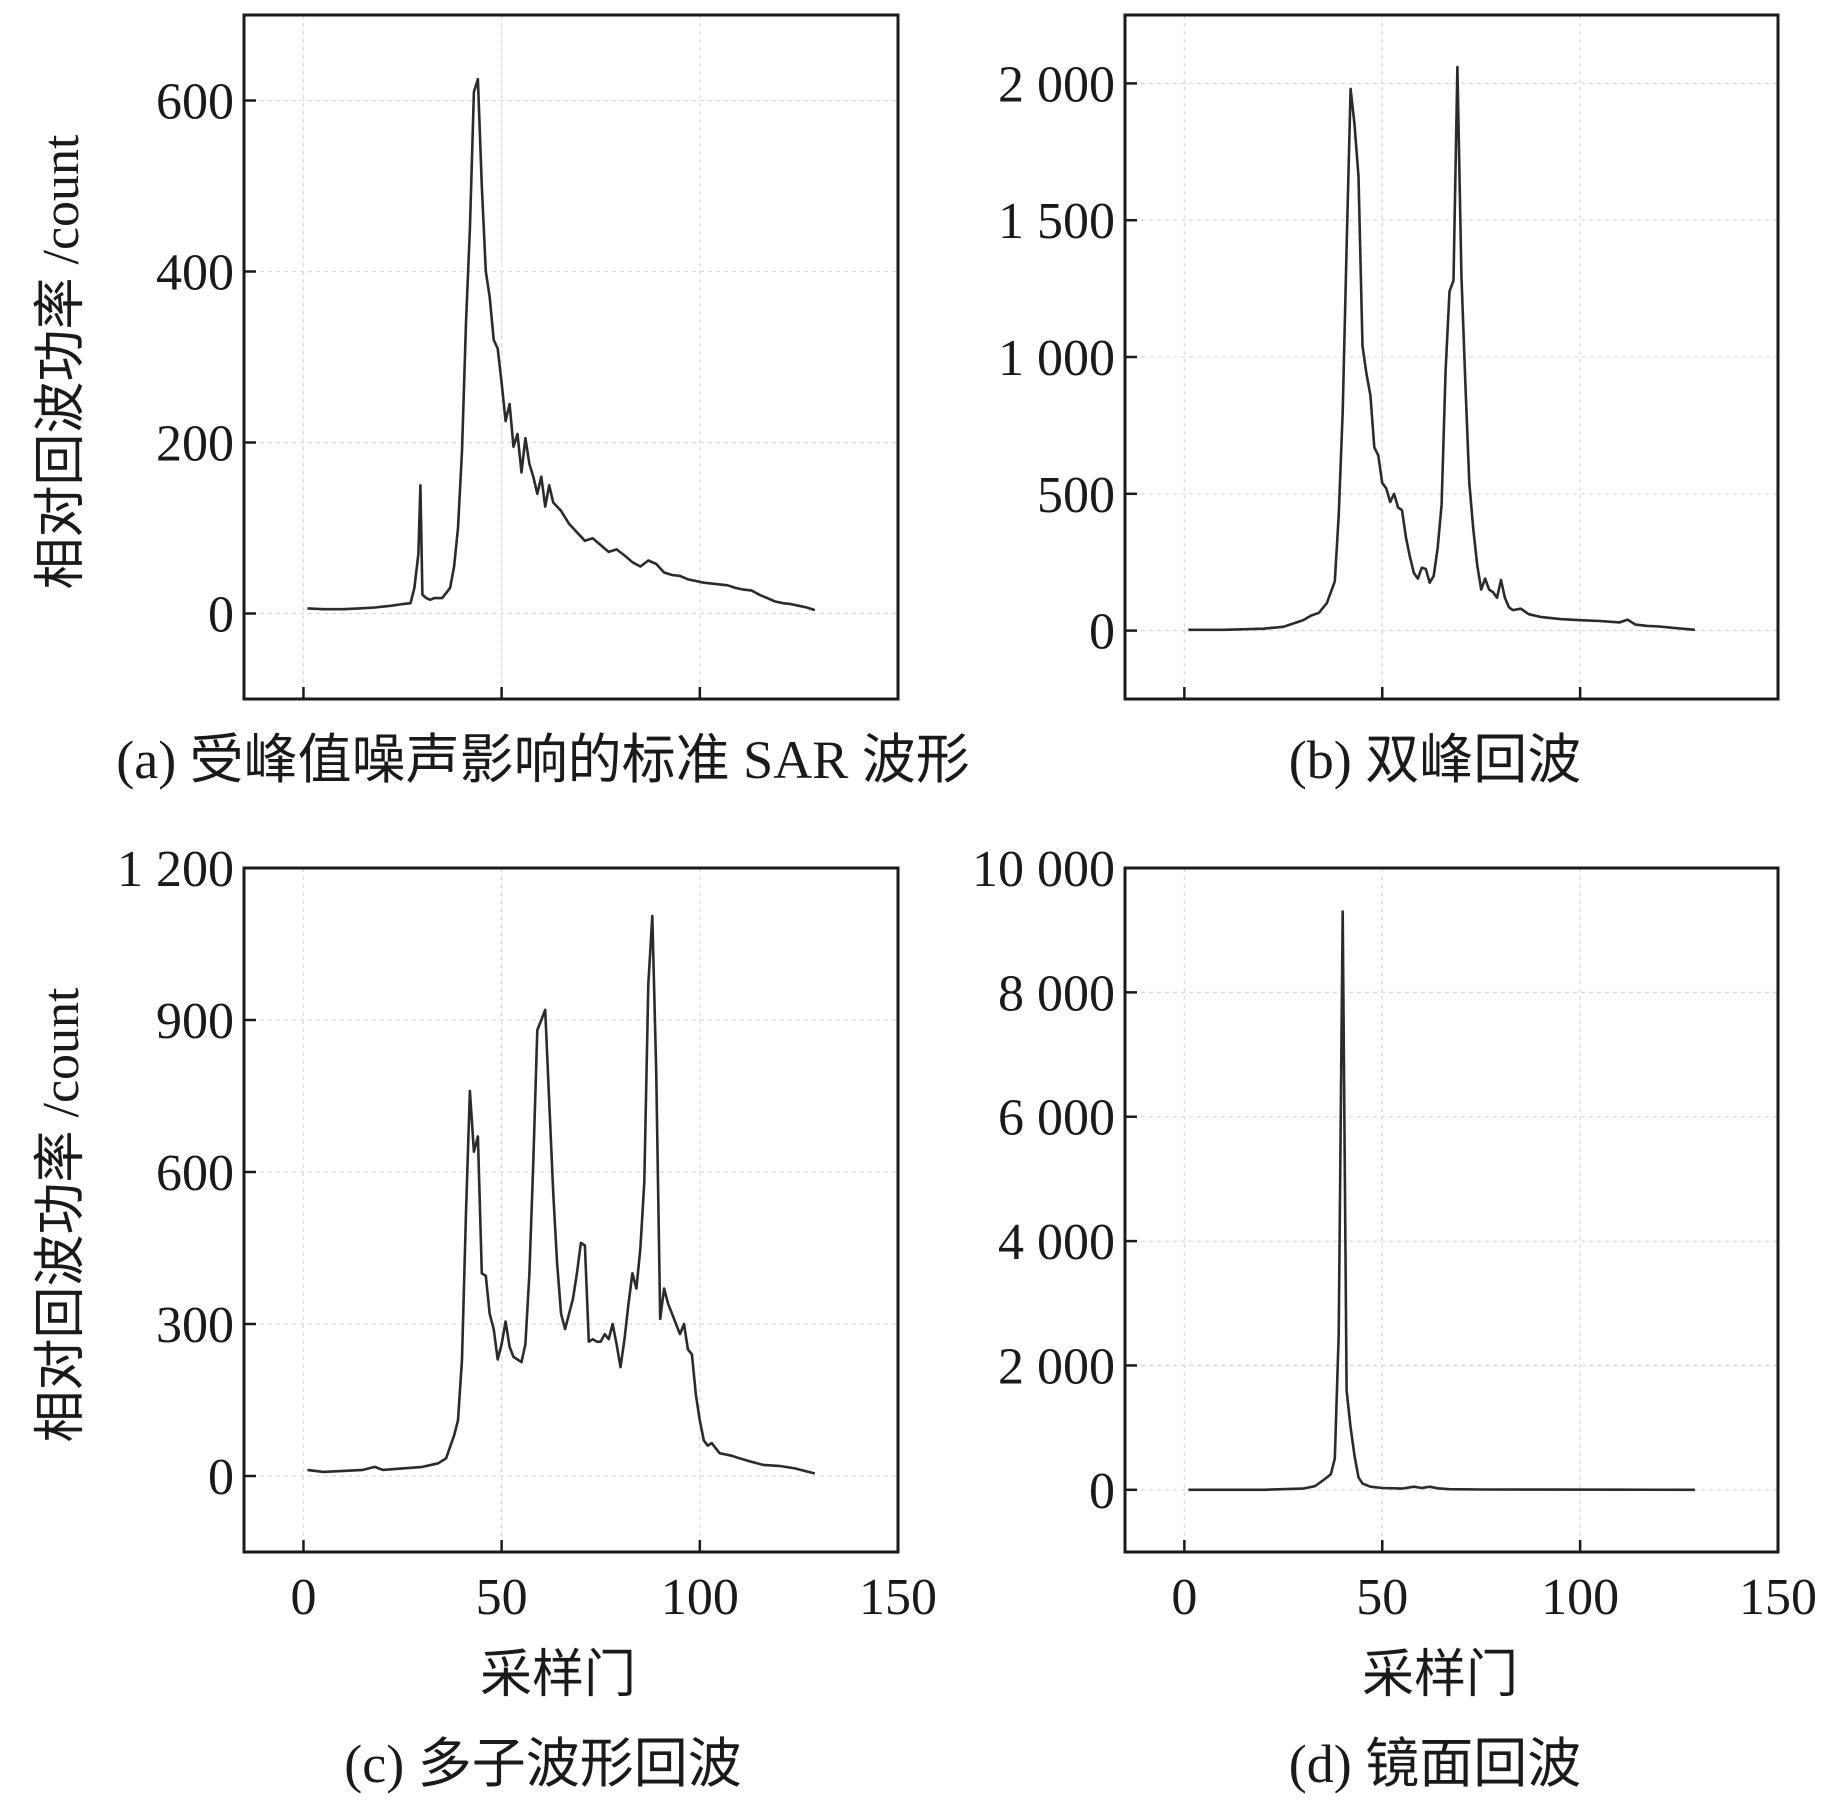 The image size is (1843, 1804). Describe the element at coordinates (1056, 1366) in the screenshot. I see `panel-d-ytick-label: 2 000` at that location.